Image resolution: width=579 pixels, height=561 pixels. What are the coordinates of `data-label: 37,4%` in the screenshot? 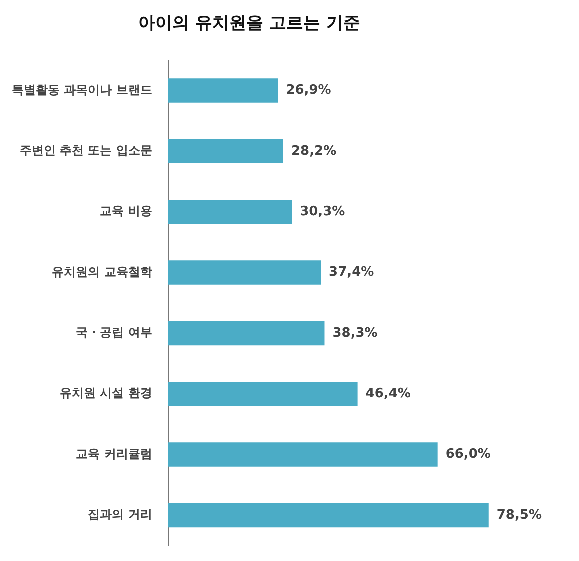 It's located at (351, 272).